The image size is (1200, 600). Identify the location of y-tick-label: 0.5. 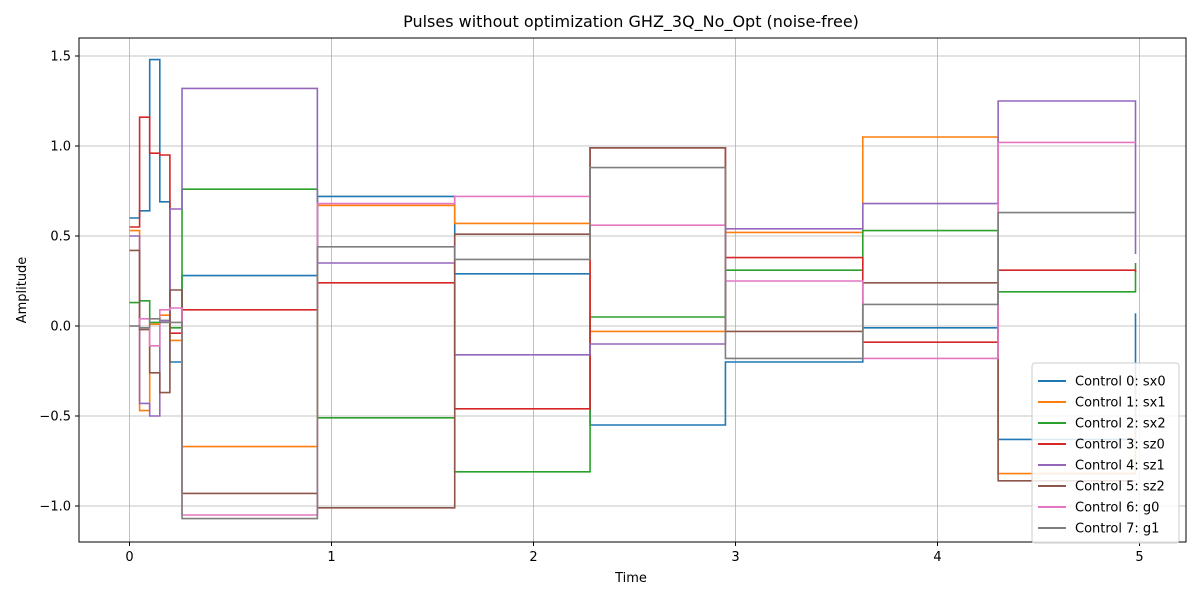
(60, 237).